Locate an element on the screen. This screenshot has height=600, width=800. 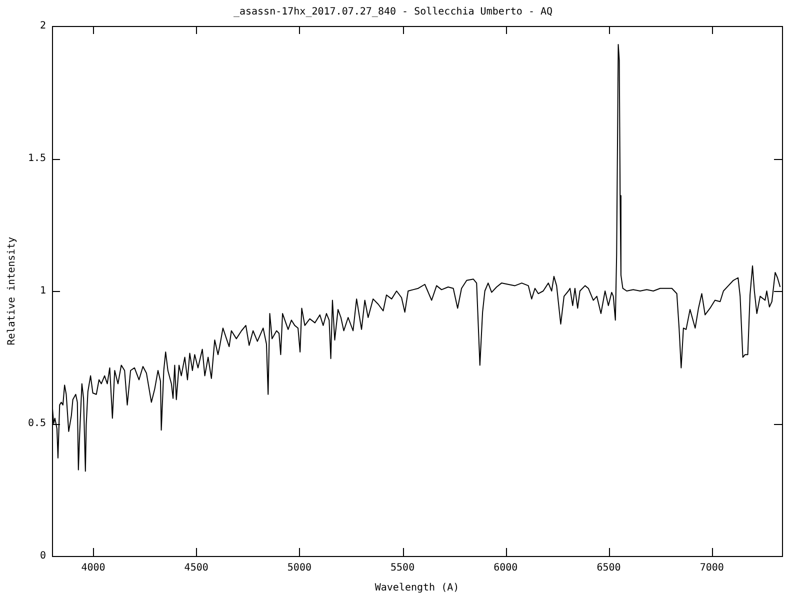
x-tick-label: 5500 is located at coordinates (402, 568).